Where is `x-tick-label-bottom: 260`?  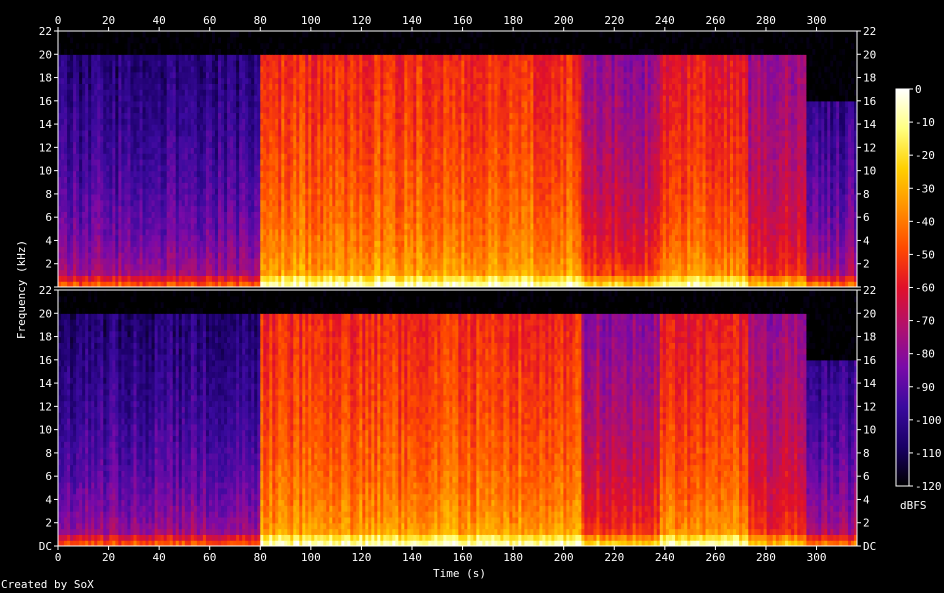 x-tick-label-bottom: 260 is located at coordinates (715, 557).